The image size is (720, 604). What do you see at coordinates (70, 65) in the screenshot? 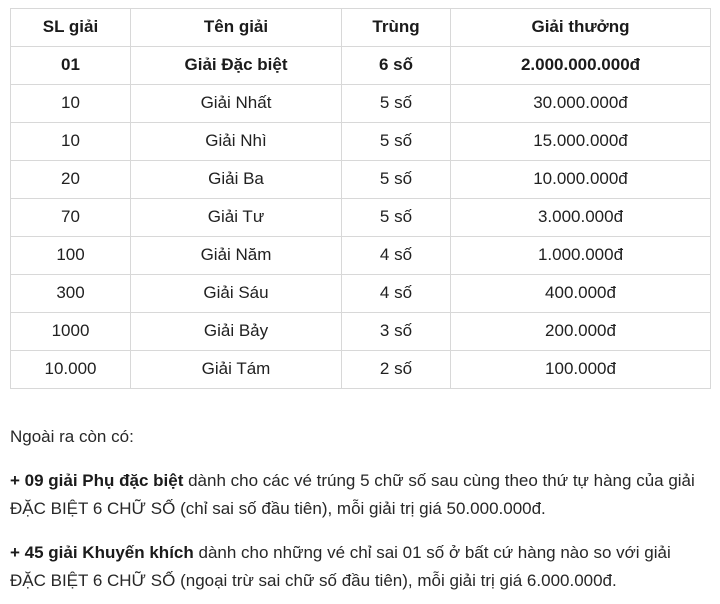
I see `prize-quantity-cell: 01` at bounding box center [70, 65].